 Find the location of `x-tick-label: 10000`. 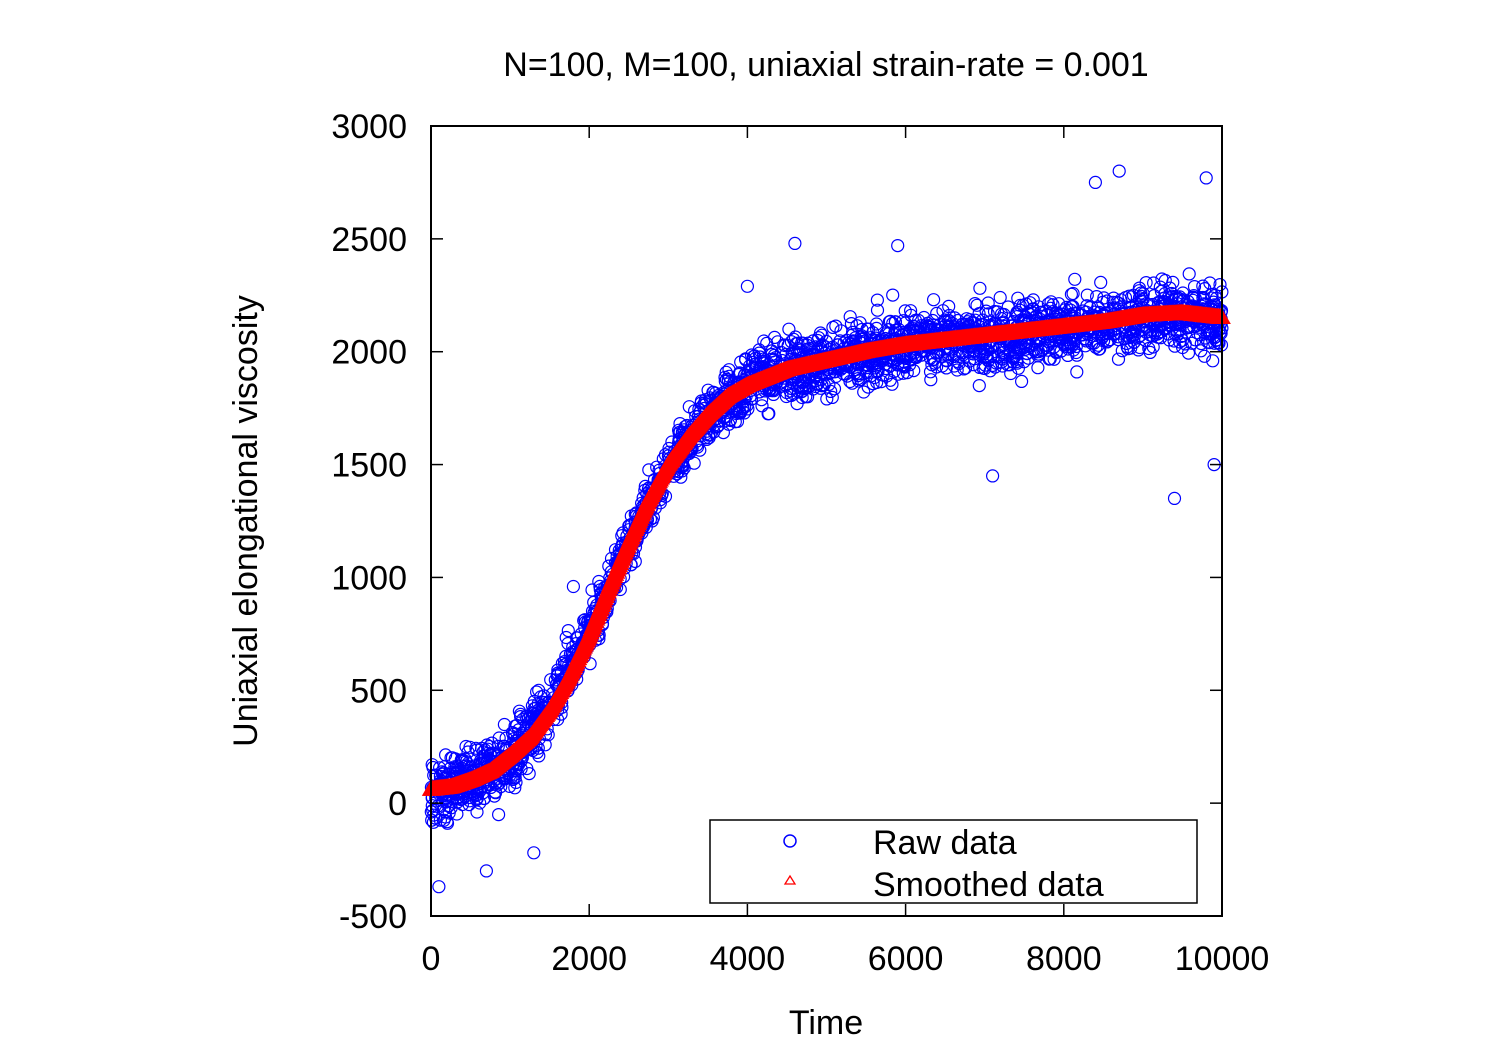

x-tick-label: 10000 is located at coordinates (1222, 959).